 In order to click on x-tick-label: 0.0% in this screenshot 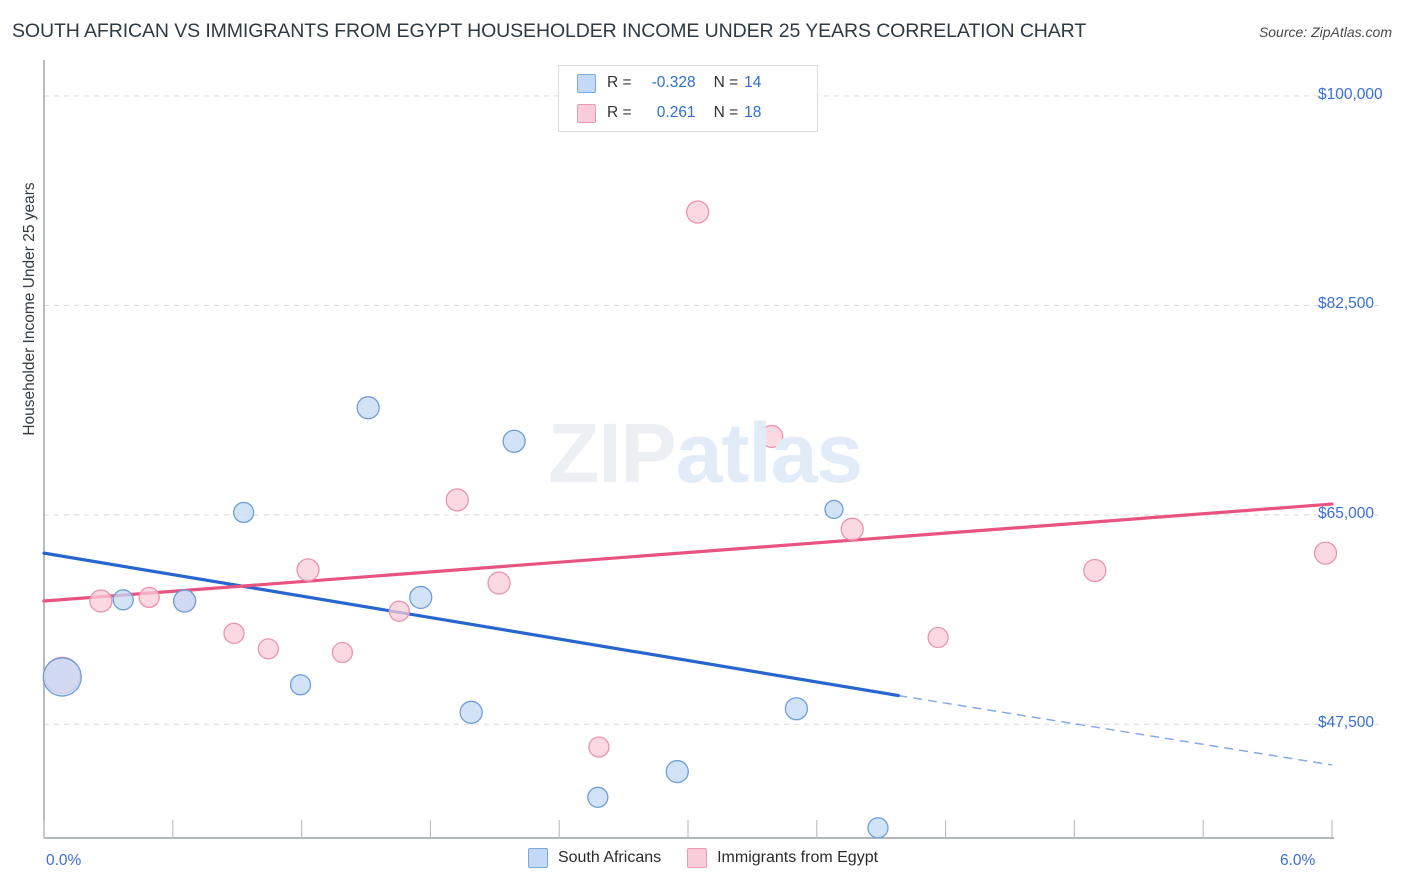, I will do `click(64, 860)`.